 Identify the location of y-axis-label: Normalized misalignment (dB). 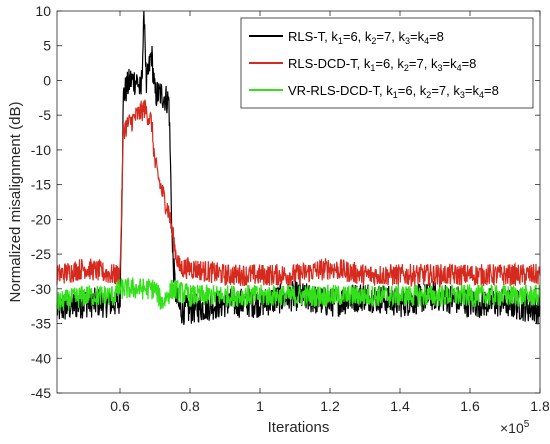
(15, 202).